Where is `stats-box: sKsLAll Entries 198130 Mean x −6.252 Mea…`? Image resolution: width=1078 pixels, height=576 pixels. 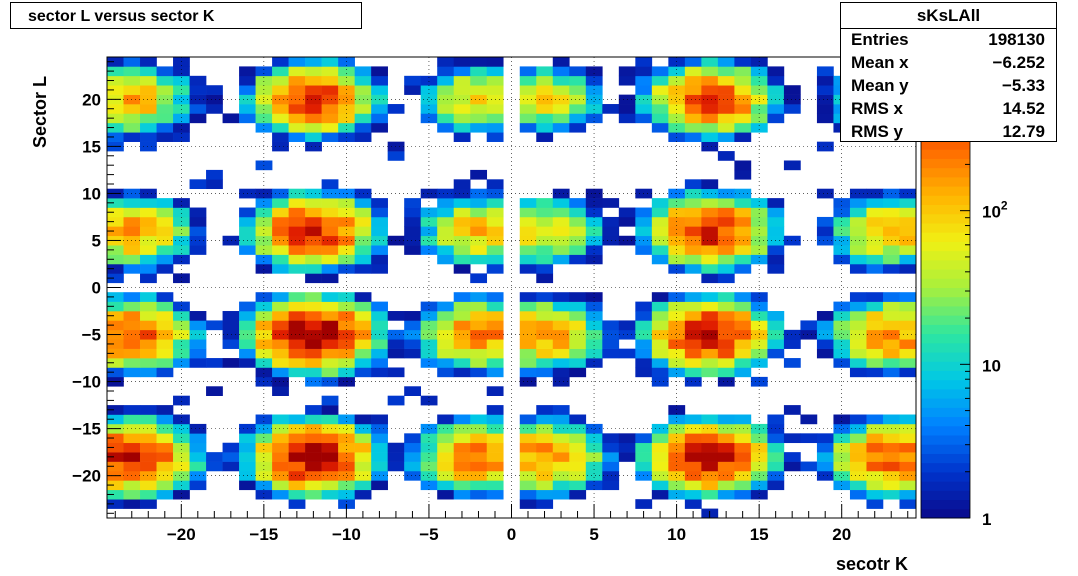 stats-box: sKsLAll Entries 198130 Mean x −6.252 Mea… is located at coordinates (948, 72).